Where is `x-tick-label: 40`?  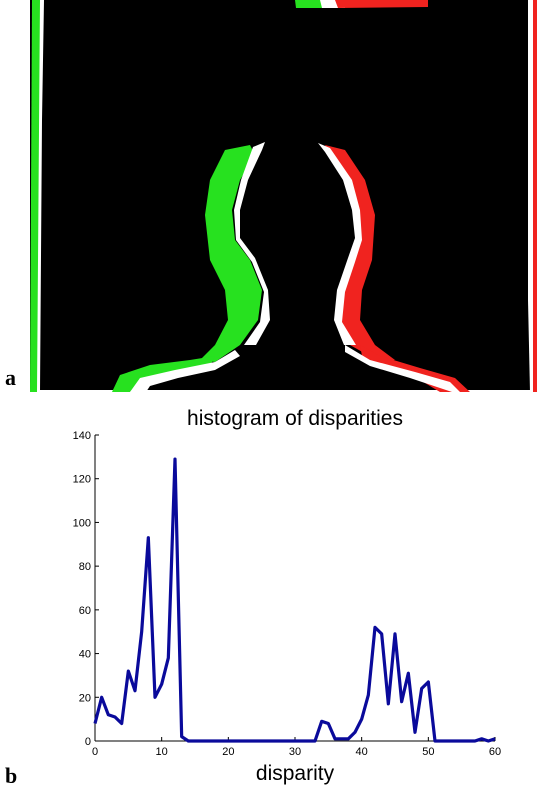 x-tick-label: 40 is located at coordinates (362, 752).